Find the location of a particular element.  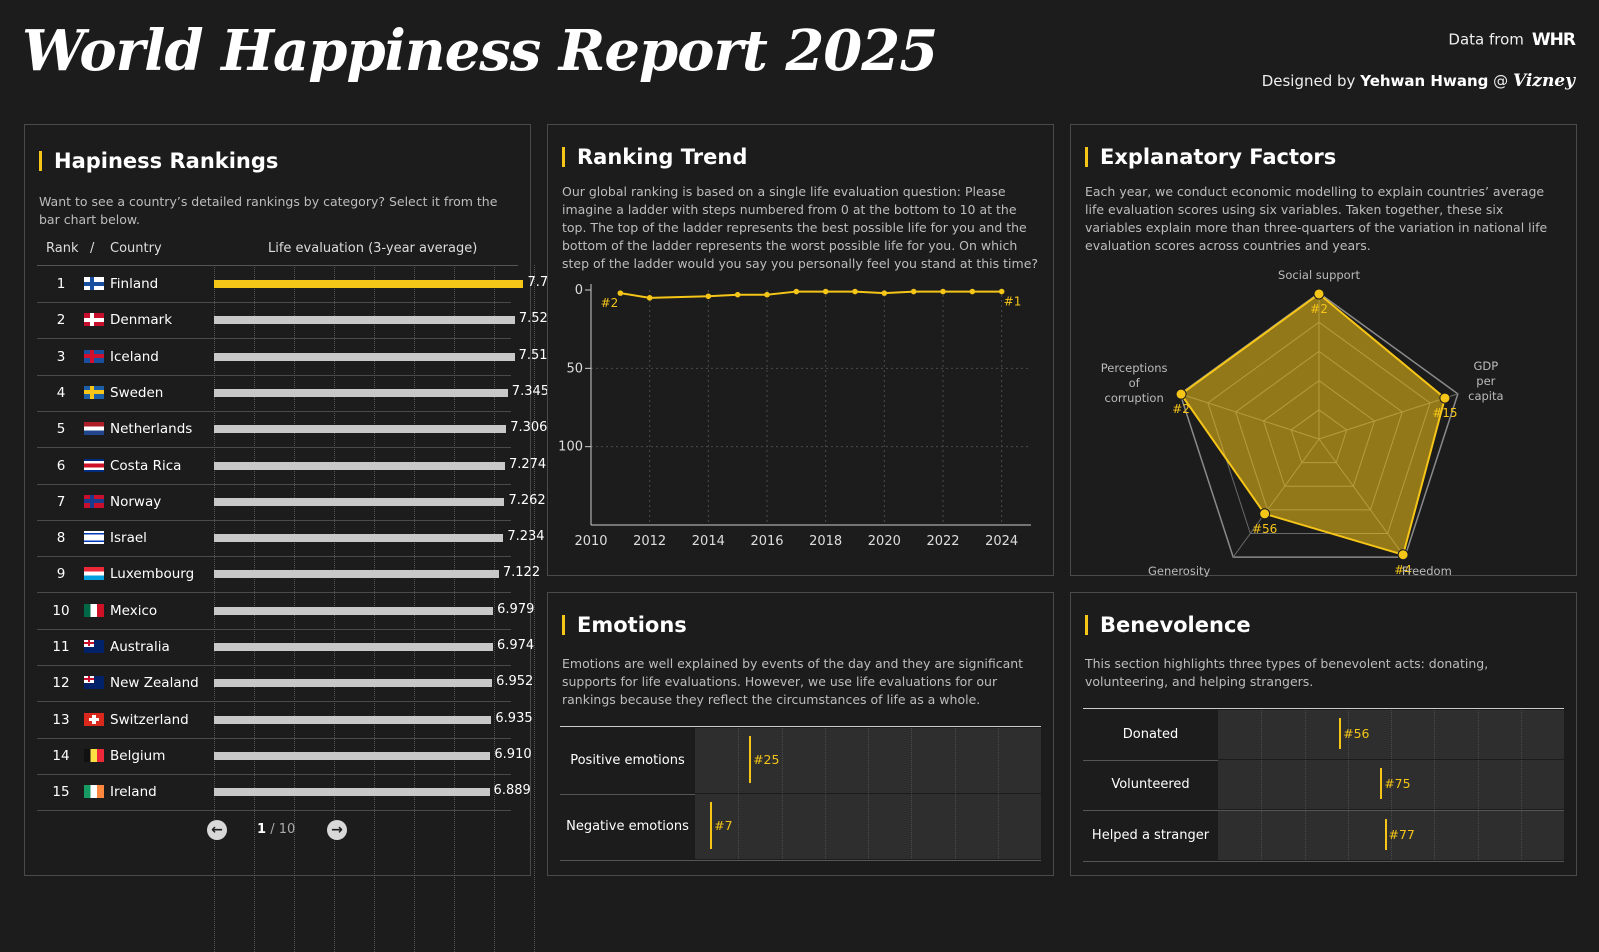

rank-track: #77 is located at coordinates (1391, 835).